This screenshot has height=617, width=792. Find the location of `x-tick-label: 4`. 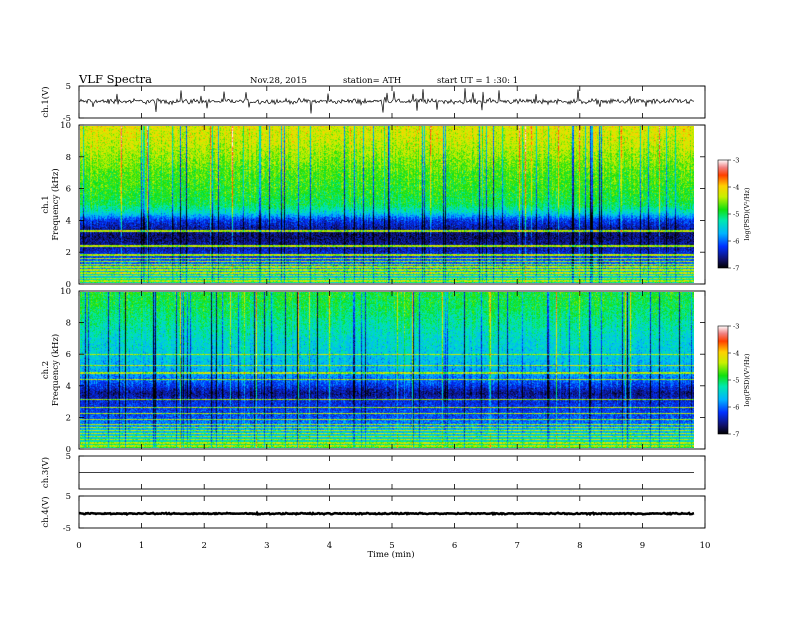

x-tick-label: 4 is located at coordinates (329, 546).